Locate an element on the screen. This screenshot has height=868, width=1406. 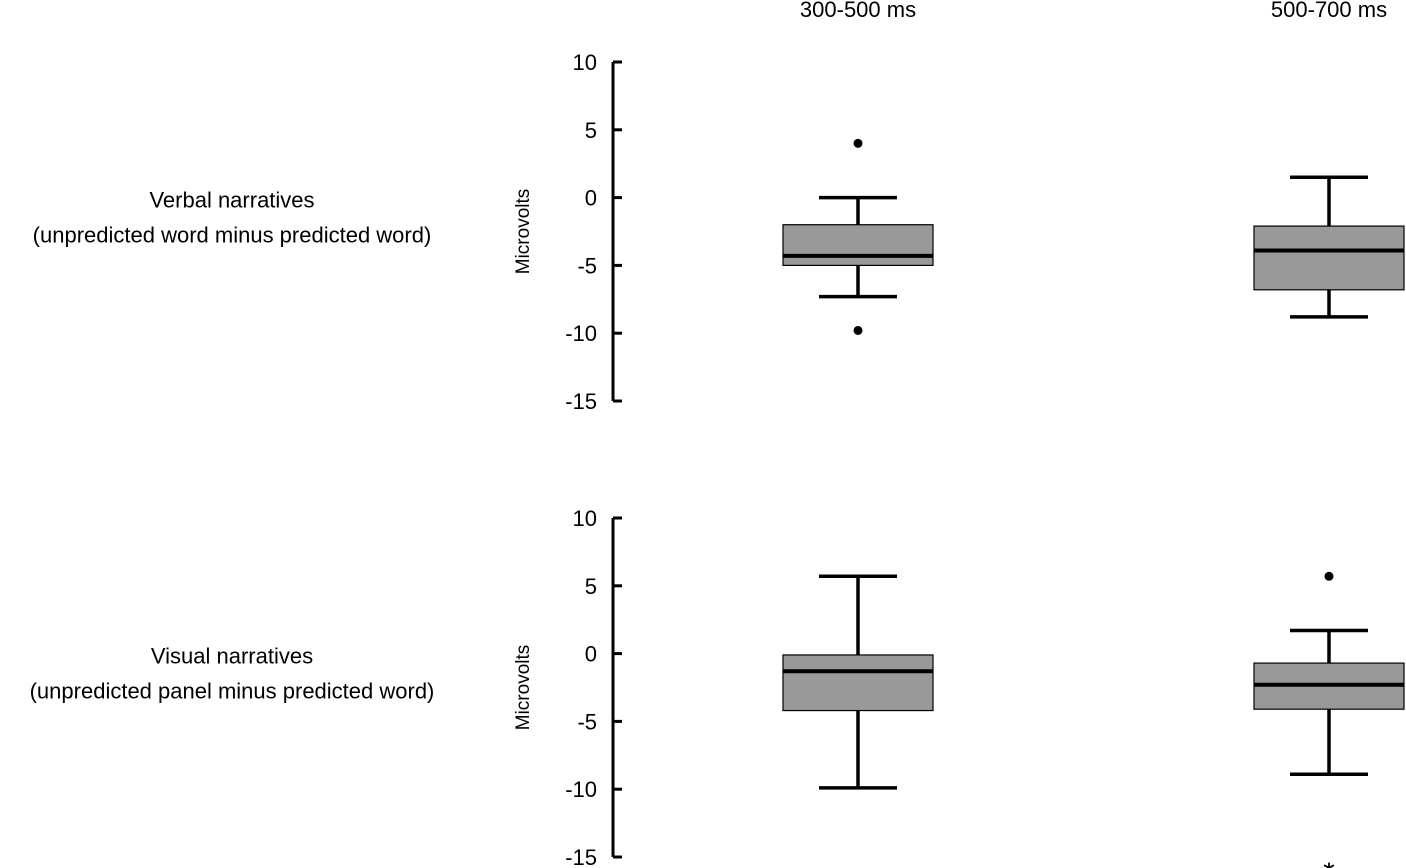
row-label-line-2: (unpredicted panel minus predicted word) is located at coordinates (232, 691).